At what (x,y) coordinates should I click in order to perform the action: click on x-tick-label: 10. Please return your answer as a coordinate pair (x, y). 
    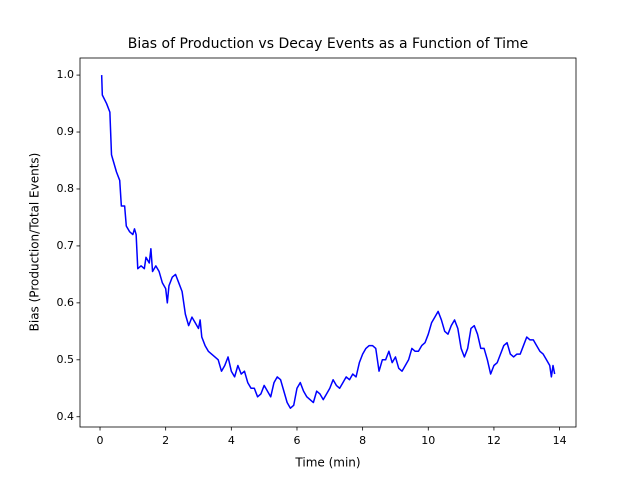
    Looking at the image, I should click on (428, 440).